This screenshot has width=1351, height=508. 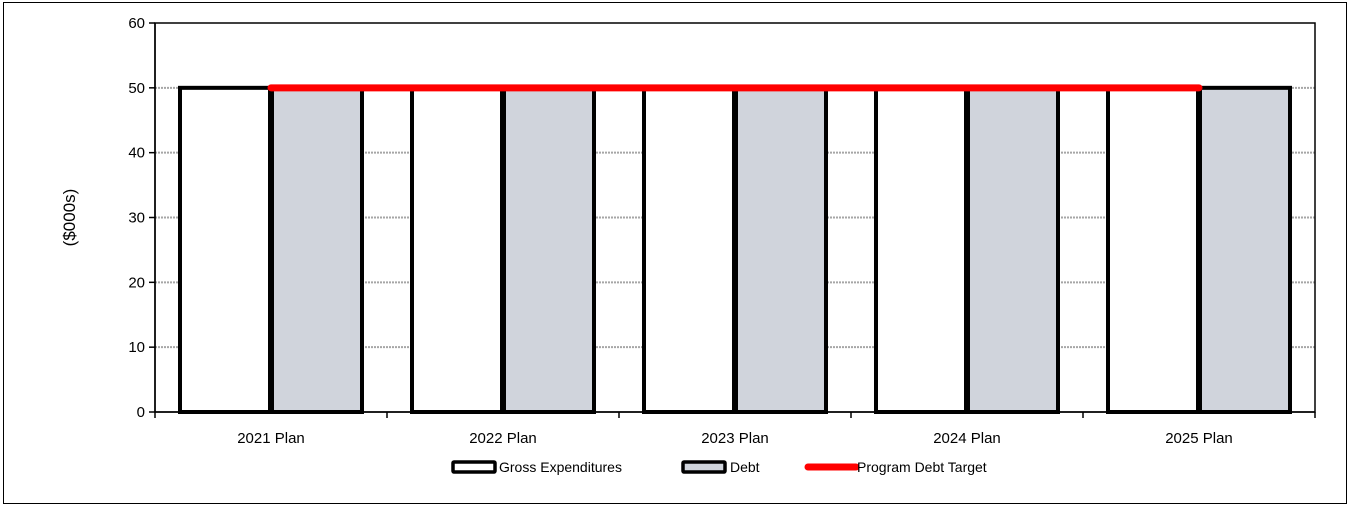 What do you see at coordinates (136, 23) in the screenshot?
I see `y-tick-label: 60` at bounding box center [136, 23].